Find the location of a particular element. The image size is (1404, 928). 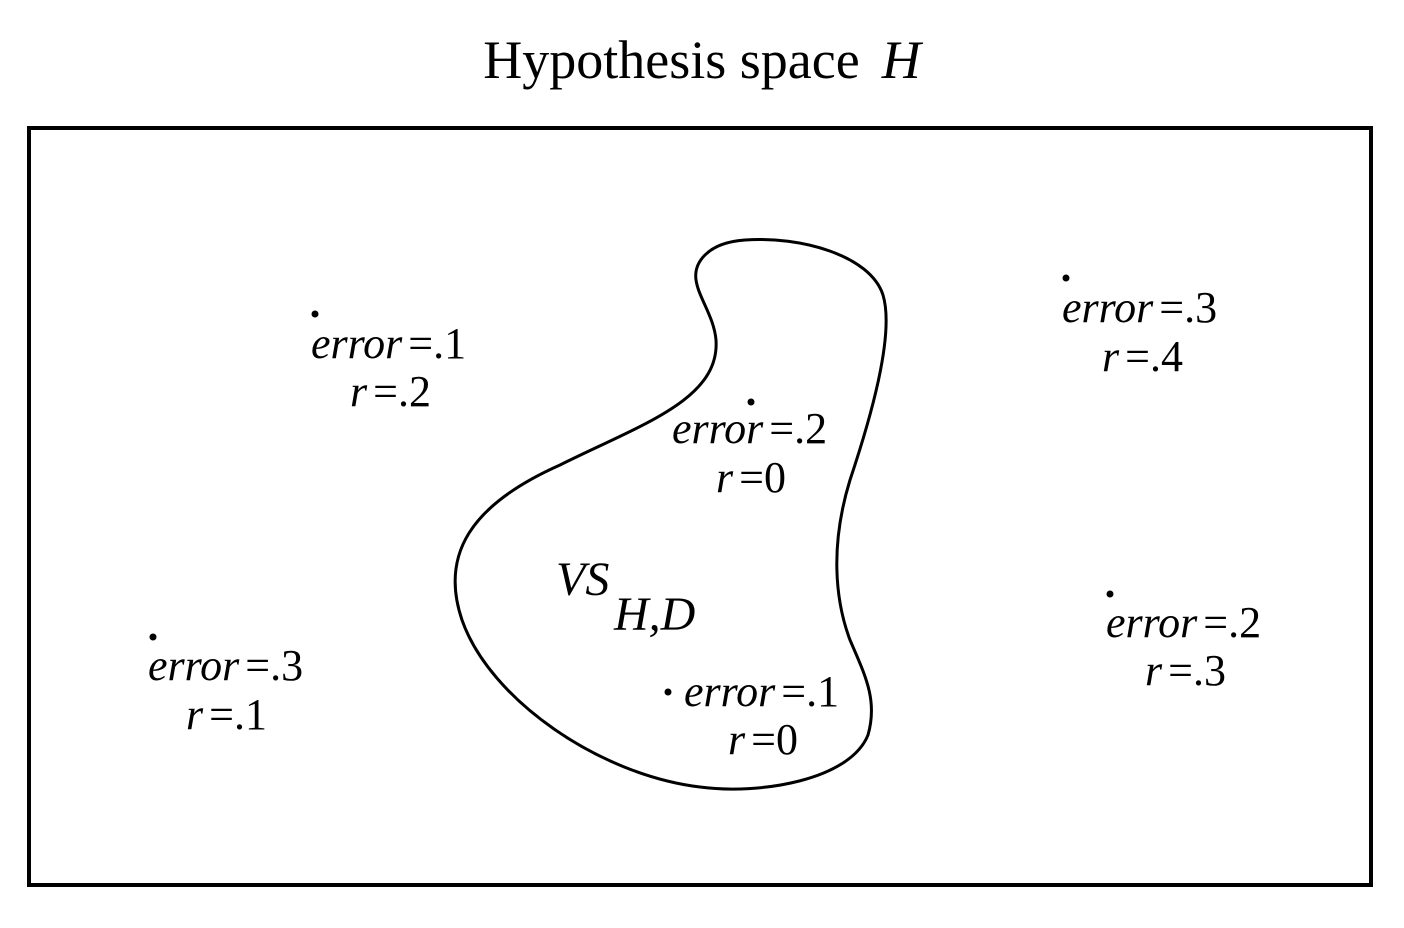

hypothesis-r-line: r =.3 is located at coordinates (1185, 670).